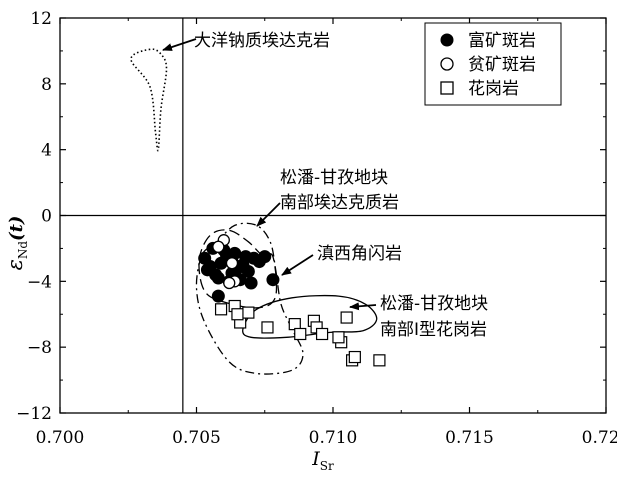  Describe the element at coordinates (46, 85) in the screenshot. I see `y-tick-label: 8` at that location.